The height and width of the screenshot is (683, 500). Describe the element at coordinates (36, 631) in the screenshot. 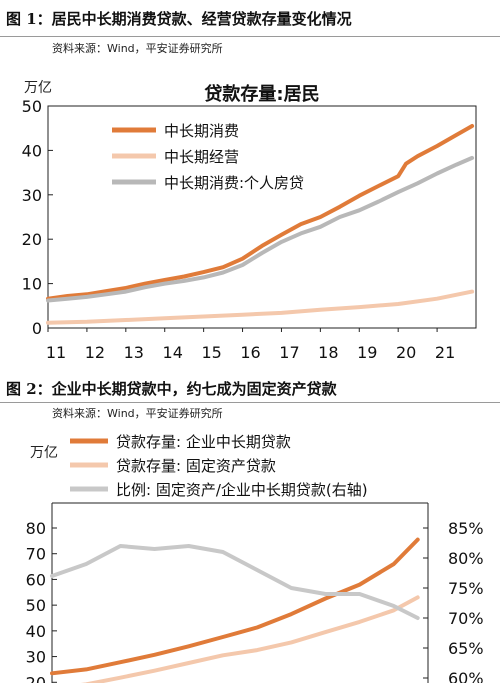

I see `chart-2-y-left-tick-label-3: 40` at that location.